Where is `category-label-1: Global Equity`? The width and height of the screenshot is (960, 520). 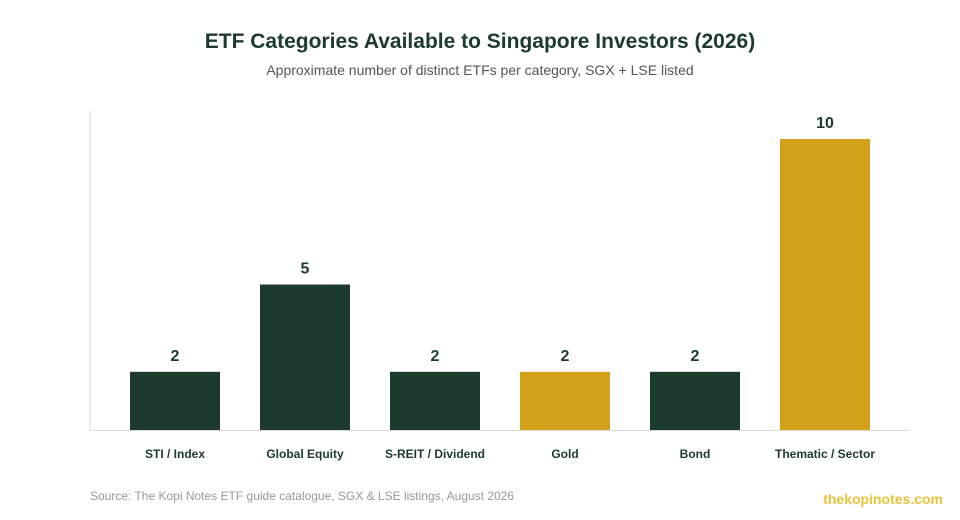
category-label-1: Global Equity is located at coordinates (305, 454).